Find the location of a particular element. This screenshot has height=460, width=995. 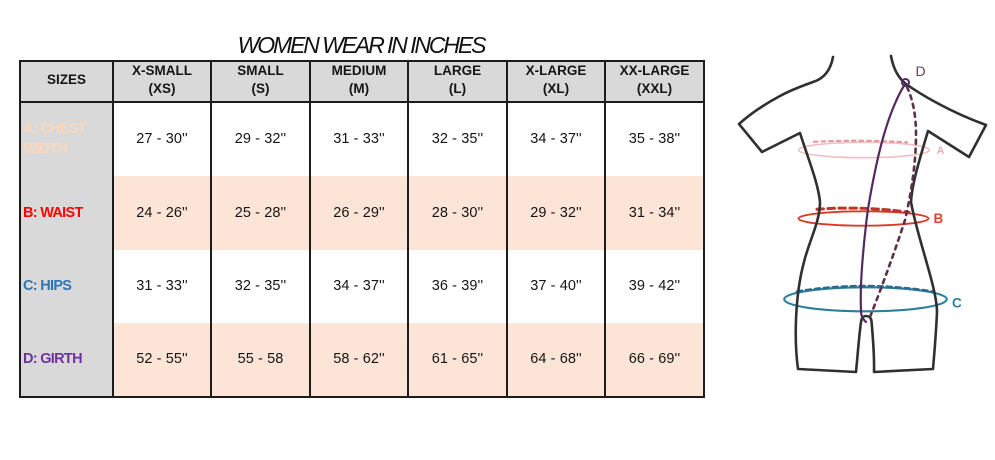

svg-text: A is located at coordinates (941, 151).